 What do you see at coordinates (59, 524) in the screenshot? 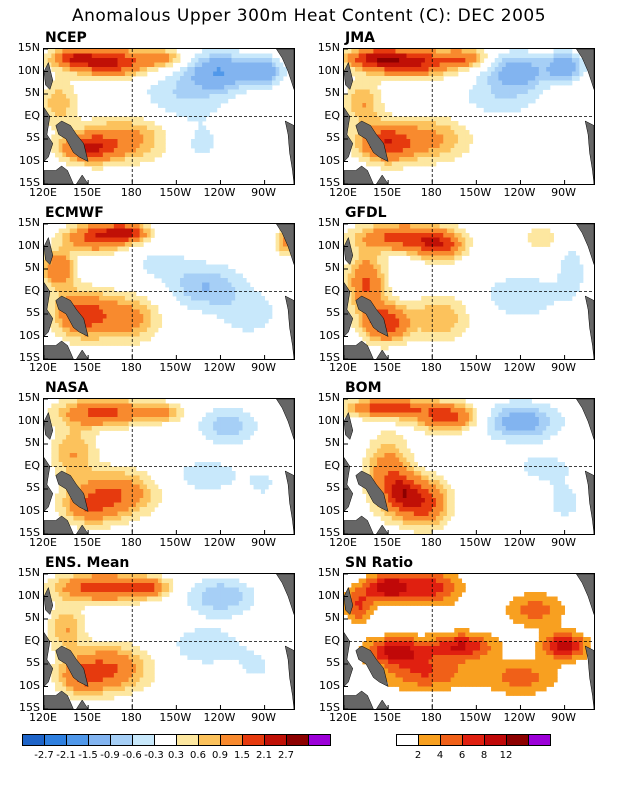
I see `land-mass` at bounding box center [59, 524].